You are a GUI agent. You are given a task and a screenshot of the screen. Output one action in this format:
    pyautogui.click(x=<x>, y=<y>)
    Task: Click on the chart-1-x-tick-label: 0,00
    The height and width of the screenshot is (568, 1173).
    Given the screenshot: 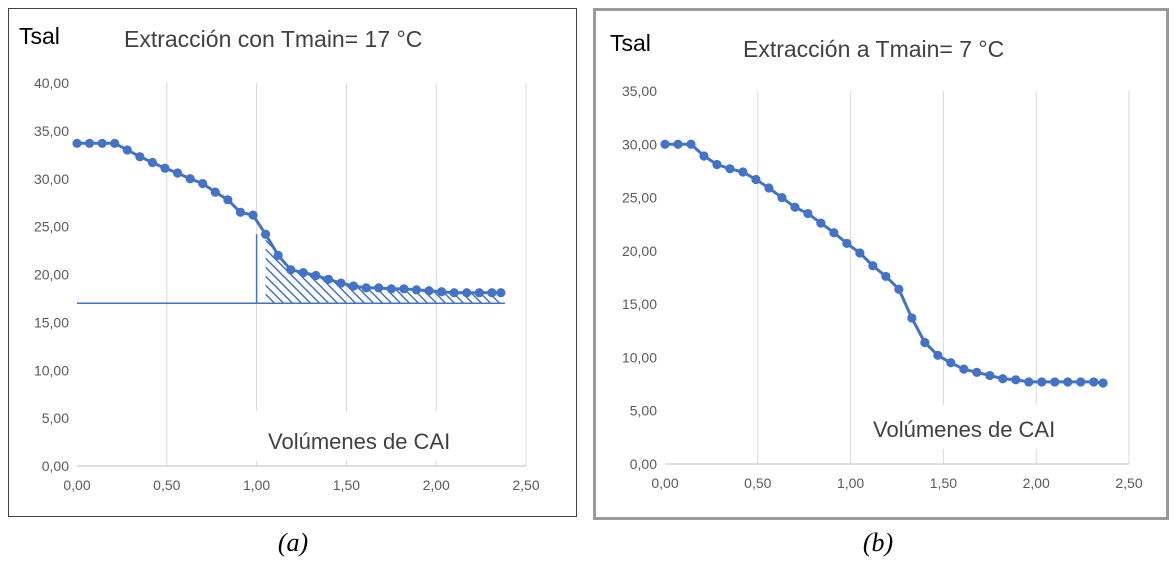 What is the action you would take?
    pyautogui.click(x=664, y=483)
    